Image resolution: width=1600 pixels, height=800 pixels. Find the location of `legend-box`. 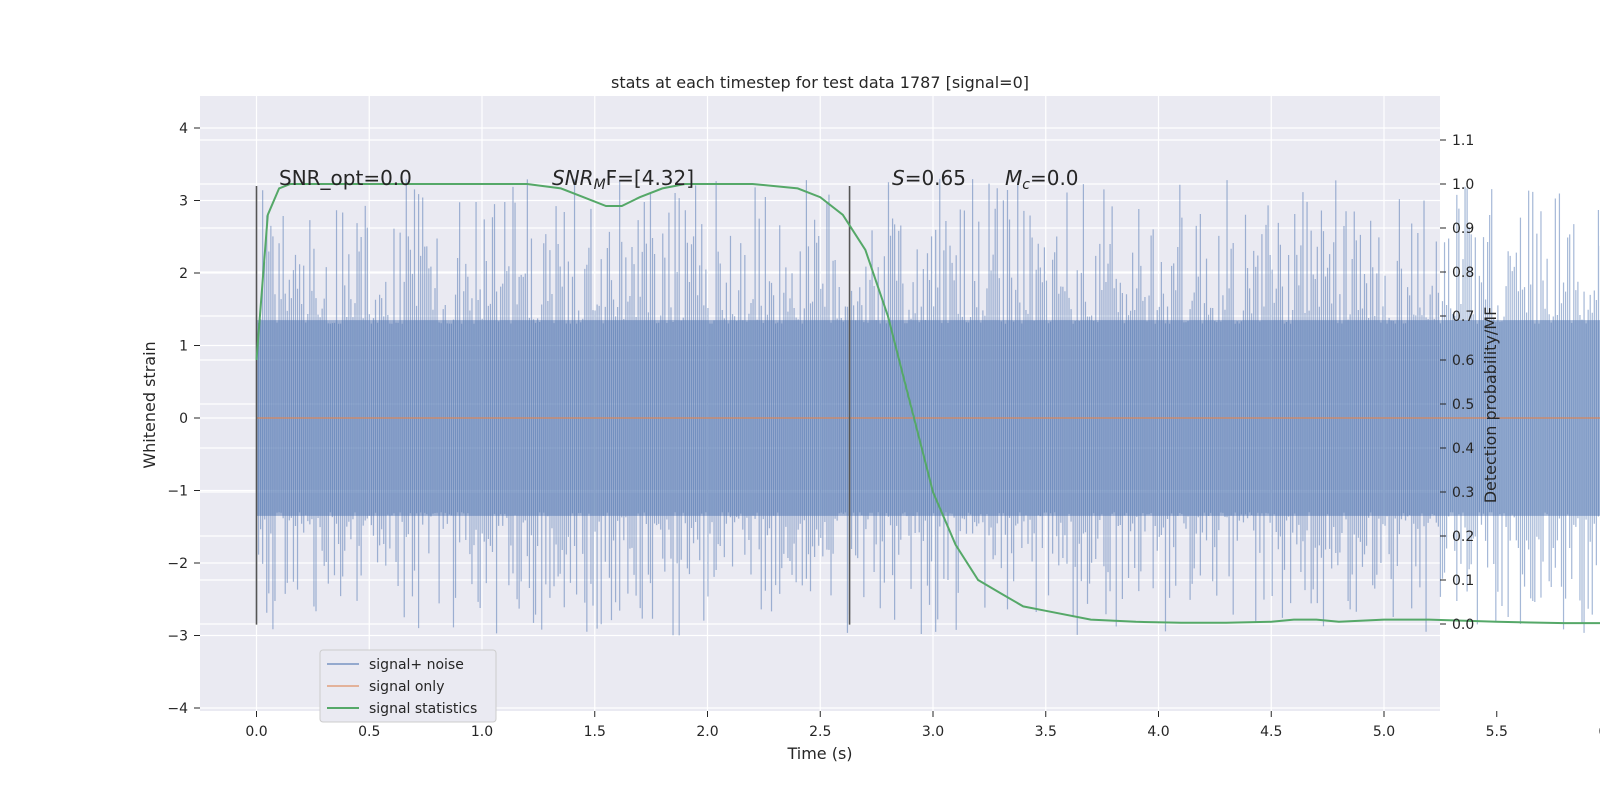

legend-box is located at coordinates (408, 686).